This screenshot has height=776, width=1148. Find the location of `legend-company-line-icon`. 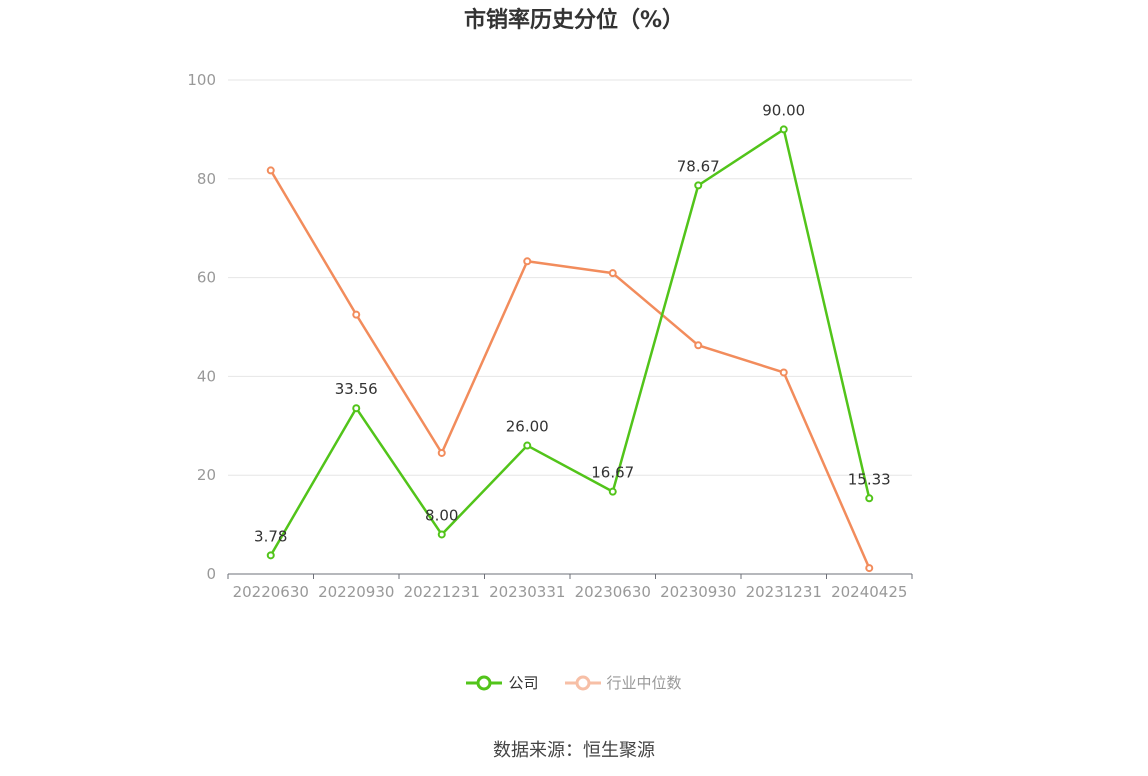

legend-company-line-icon is located at coordinates (484, 682).